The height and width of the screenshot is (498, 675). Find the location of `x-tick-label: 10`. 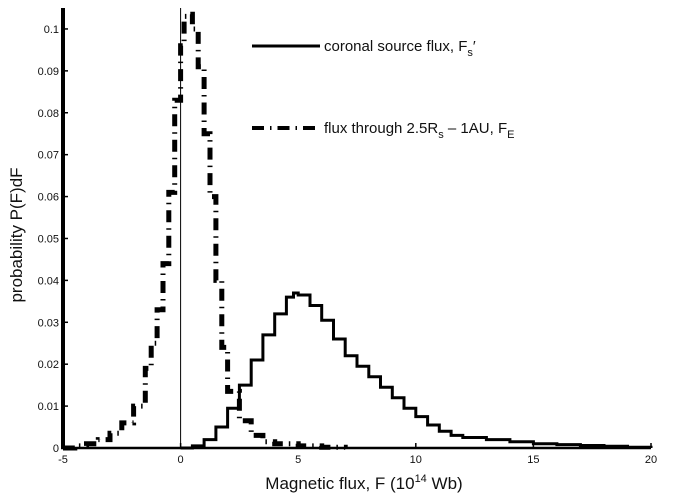

x-tick-label: 10 is located at coordinates (416, 460).